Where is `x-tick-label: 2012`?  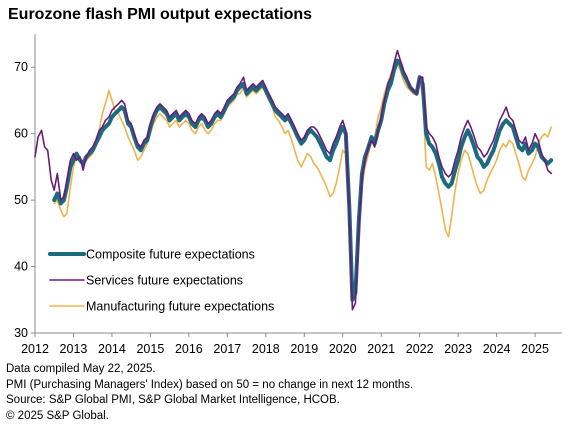 x-tick-label: 2012 is located at coordinates (35, 349).